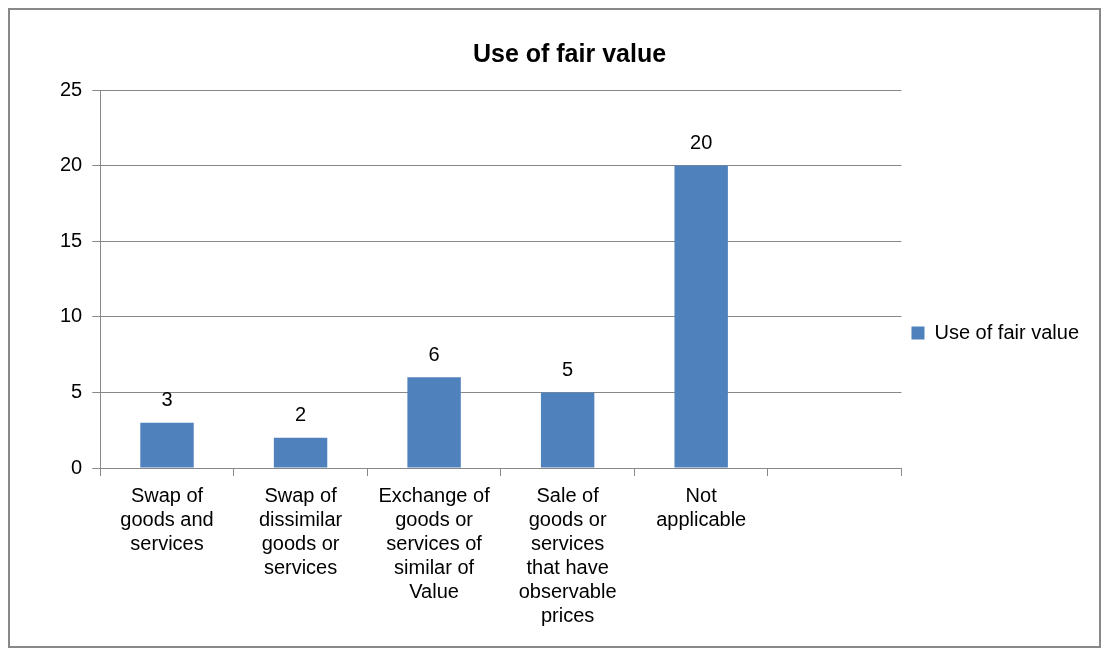 The height and width of the screenshot is (652, 1109). What do you see at coordinates (167, 518) in the screenshot?
I see `x-tick-label: Swap of goods and services` at bounding box center [167, 518].